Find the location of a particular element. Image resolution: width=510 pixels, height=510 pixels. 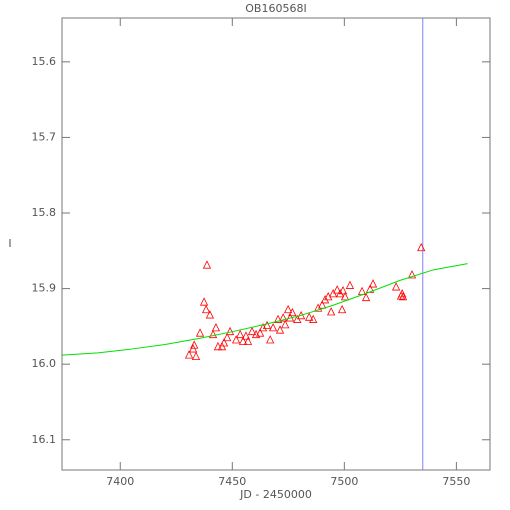

x-tick-label: 7500 is located at coordinates (344, 481).